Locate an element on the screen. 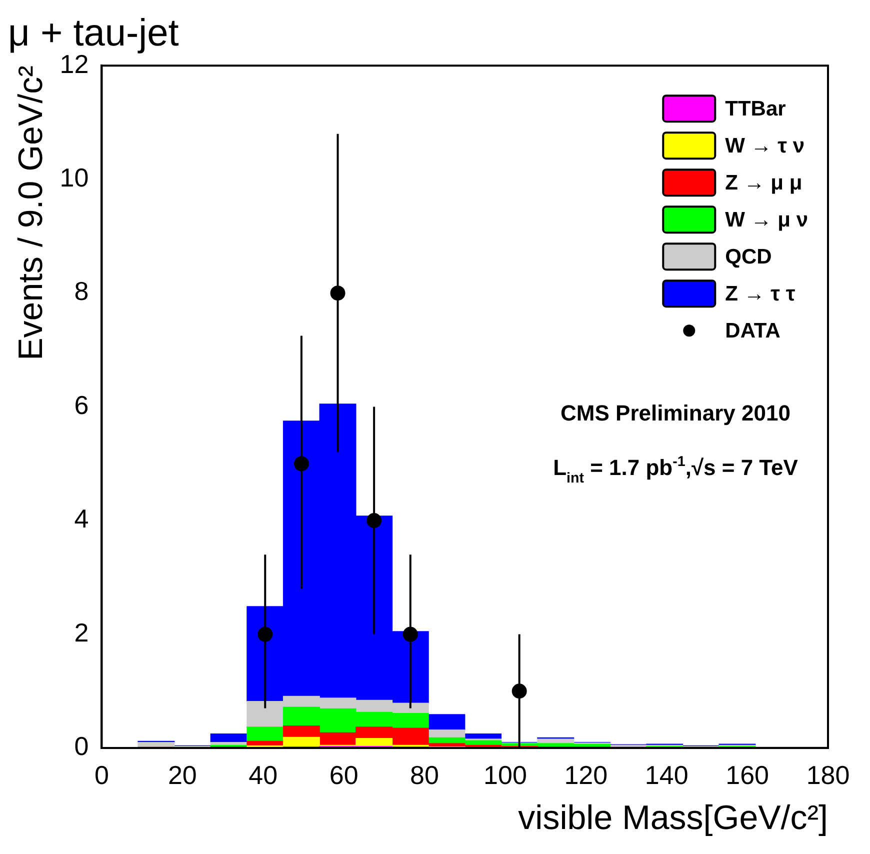 This screenshot has height=854, width=870. x-tick-label: 20 is located at coordinates (182, 775).